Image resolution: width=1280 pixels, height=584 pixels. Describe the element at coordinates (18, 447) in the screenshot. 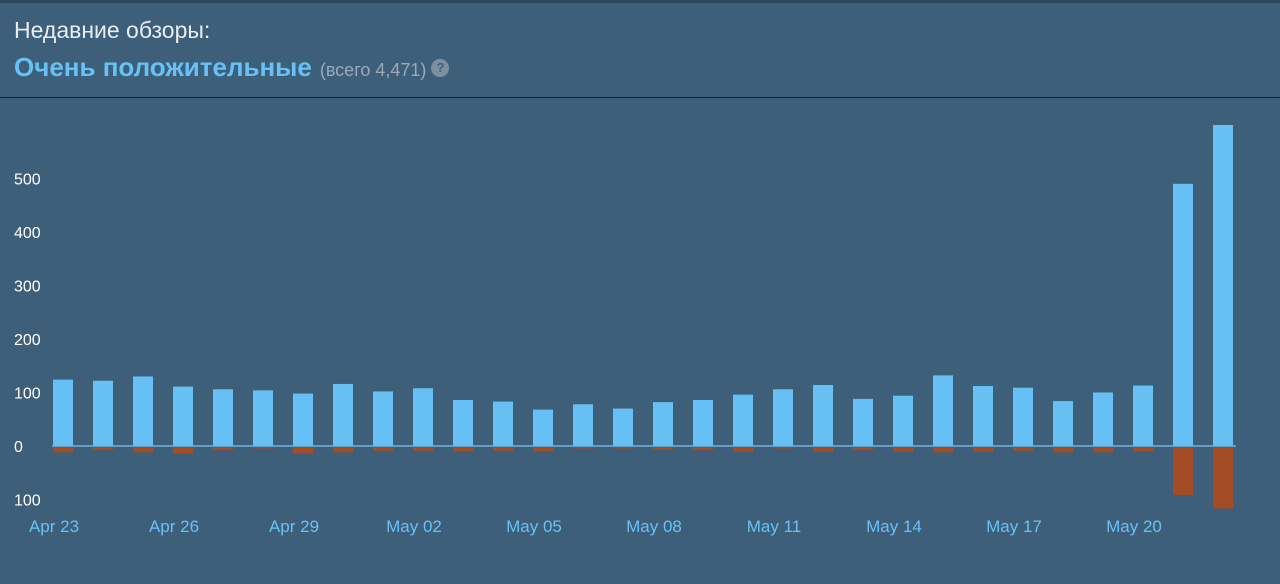

I see `y-tick-label: 0` at that location.